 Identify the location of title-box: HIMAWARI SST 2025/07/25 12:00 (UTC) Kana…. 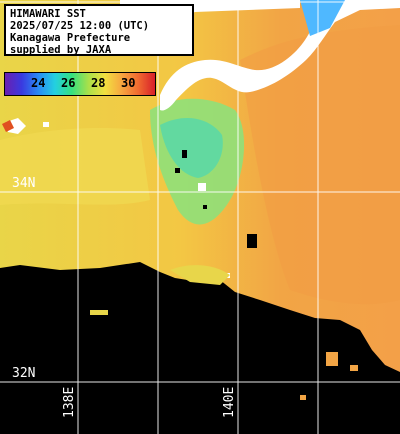
(99, 30).